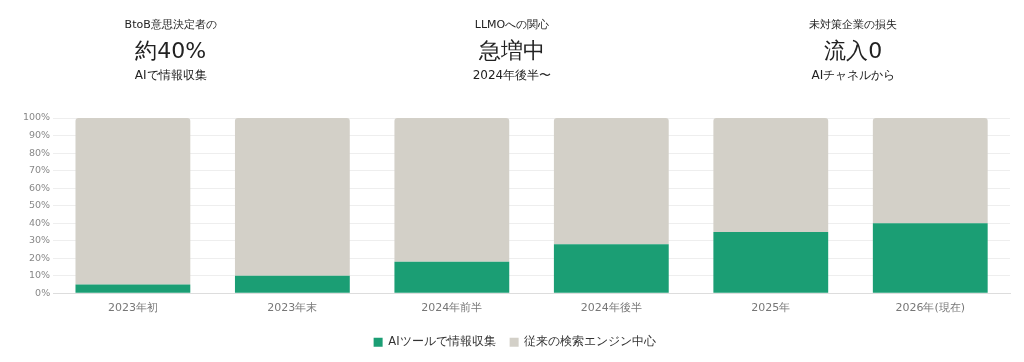 The height and width of the screenshot is (362, 1024). Describe the element at coordinates (853, 51) in the screenshot. I see `text: 流入0` at that location.